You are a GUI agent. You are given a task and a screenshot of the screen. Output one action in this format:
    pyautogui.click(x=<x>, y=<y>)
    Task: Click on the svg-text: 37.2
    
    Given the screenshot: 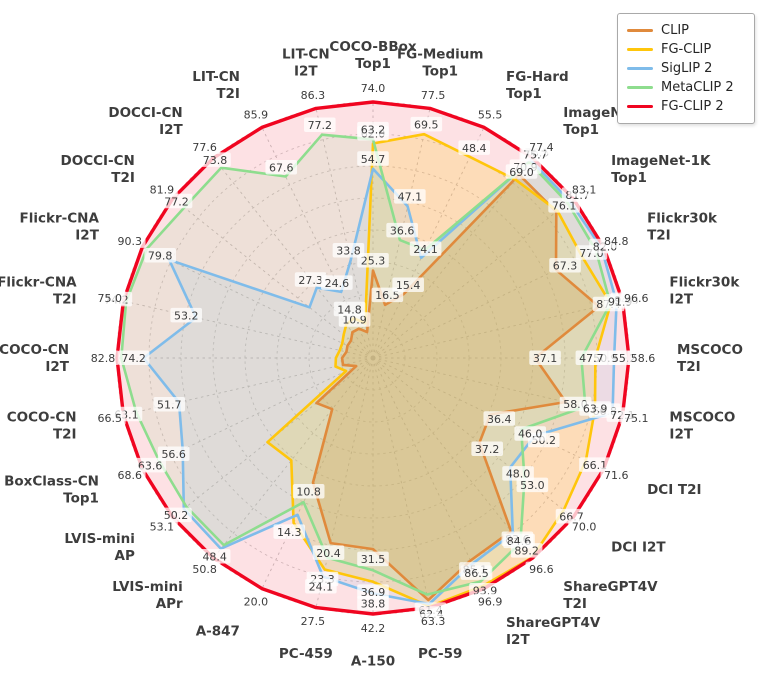 What is the action you would take?
    pyautogui.click(x=487, y=449)
    